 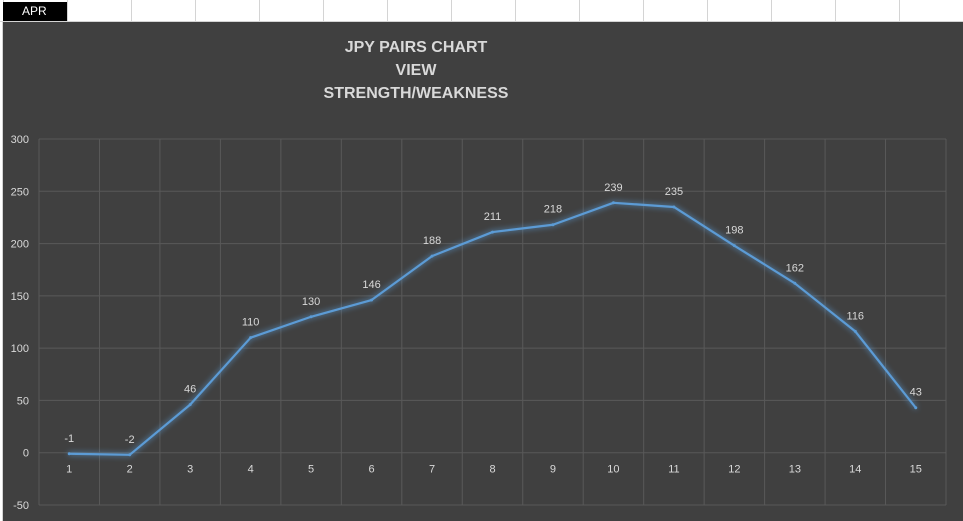 I want to click on y-tick-label: 200, so click(x=20, y=245).